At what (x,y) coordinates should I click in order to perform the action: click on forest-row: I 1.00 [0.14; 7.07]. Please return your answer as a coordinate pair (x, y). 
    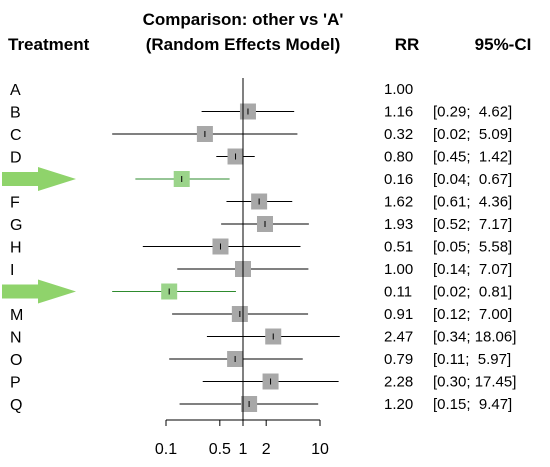
    Looking at the image, I should click on (261, 270).